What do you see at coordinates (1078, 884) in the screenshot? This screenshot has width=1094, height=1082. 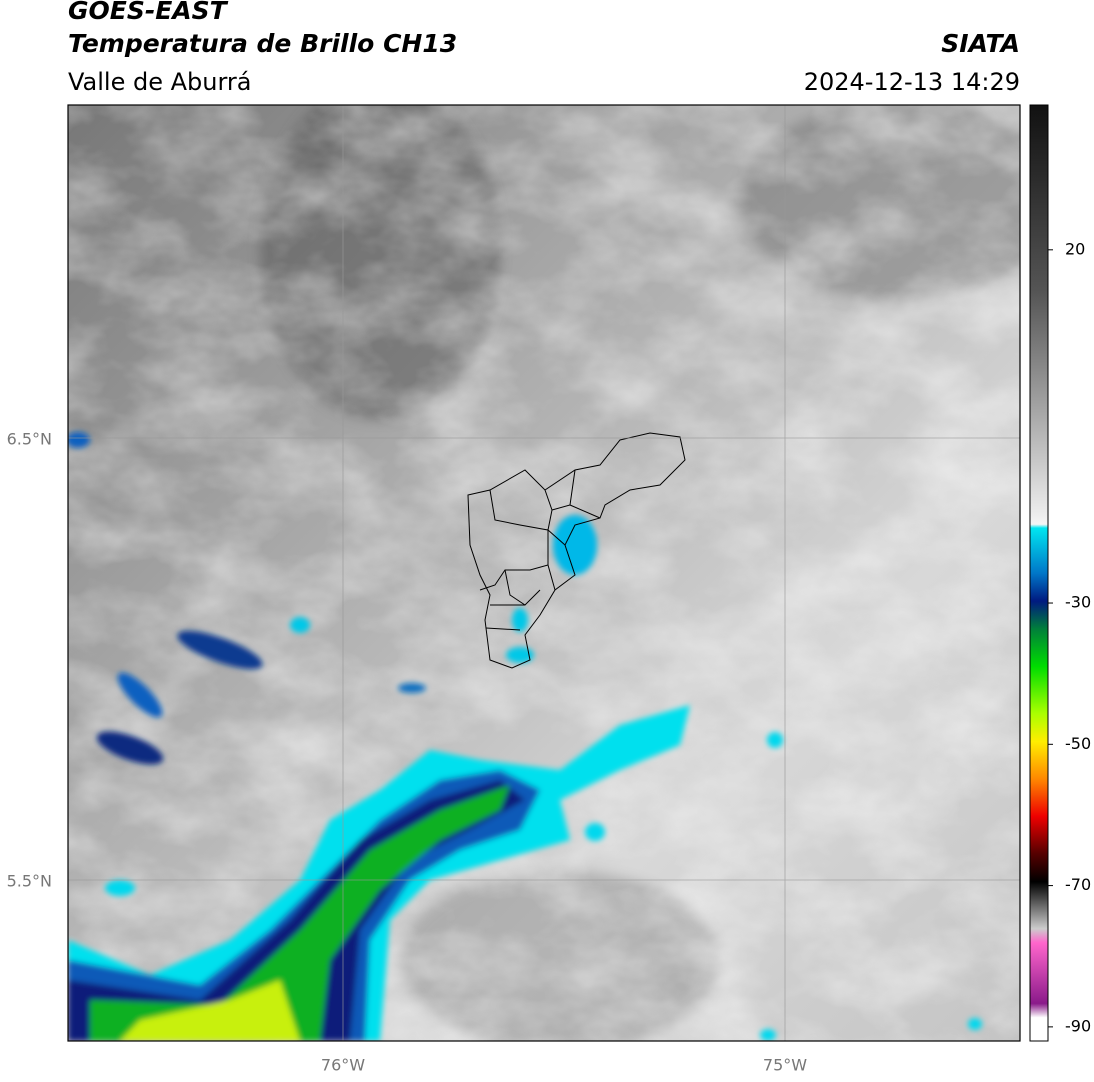 I see `colorbar-tick-label: -70` at bounding box center [1078, 884].